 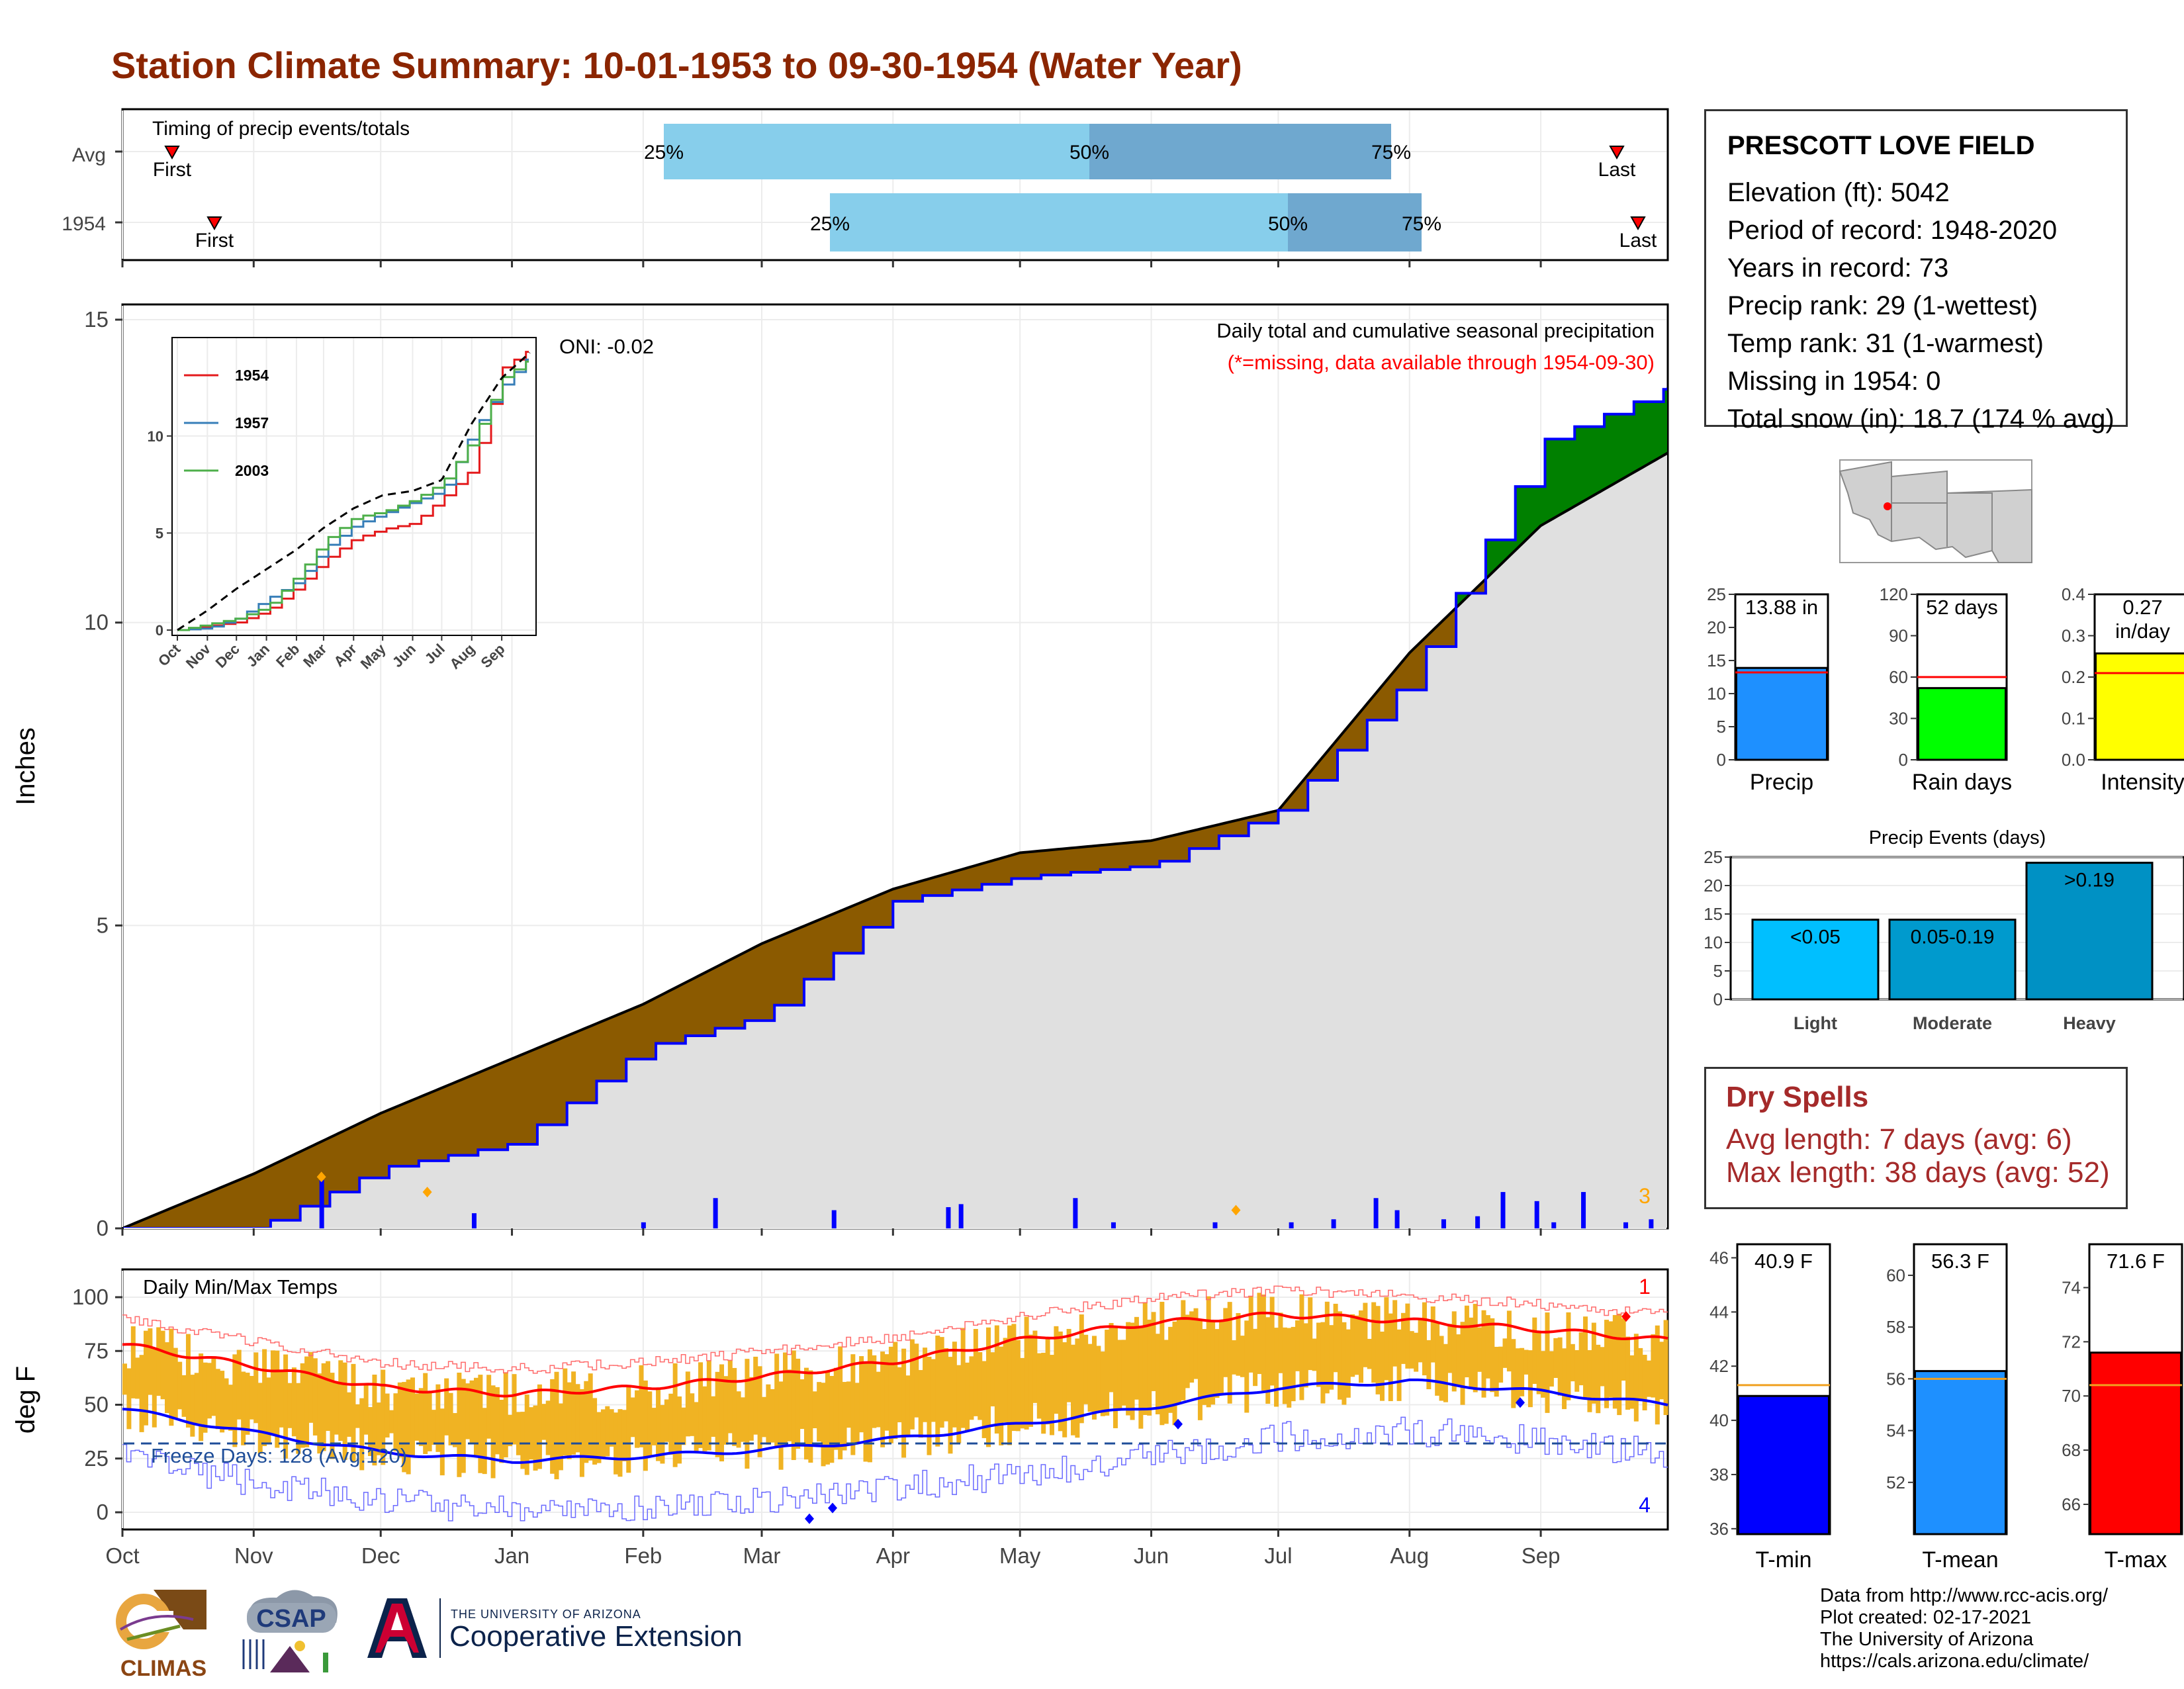 What do you see at coordinates (2071, 1450) in the screenshot?
I see `tmax-tick-label: 68` at bounding box center [2071, 1450].